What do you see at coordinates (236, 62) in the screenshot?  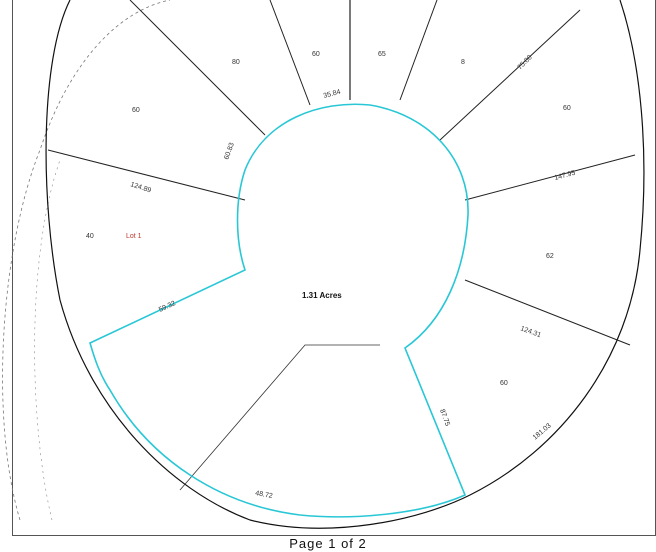 I see `parcel-label: 80` at bounding box center [236, 62].